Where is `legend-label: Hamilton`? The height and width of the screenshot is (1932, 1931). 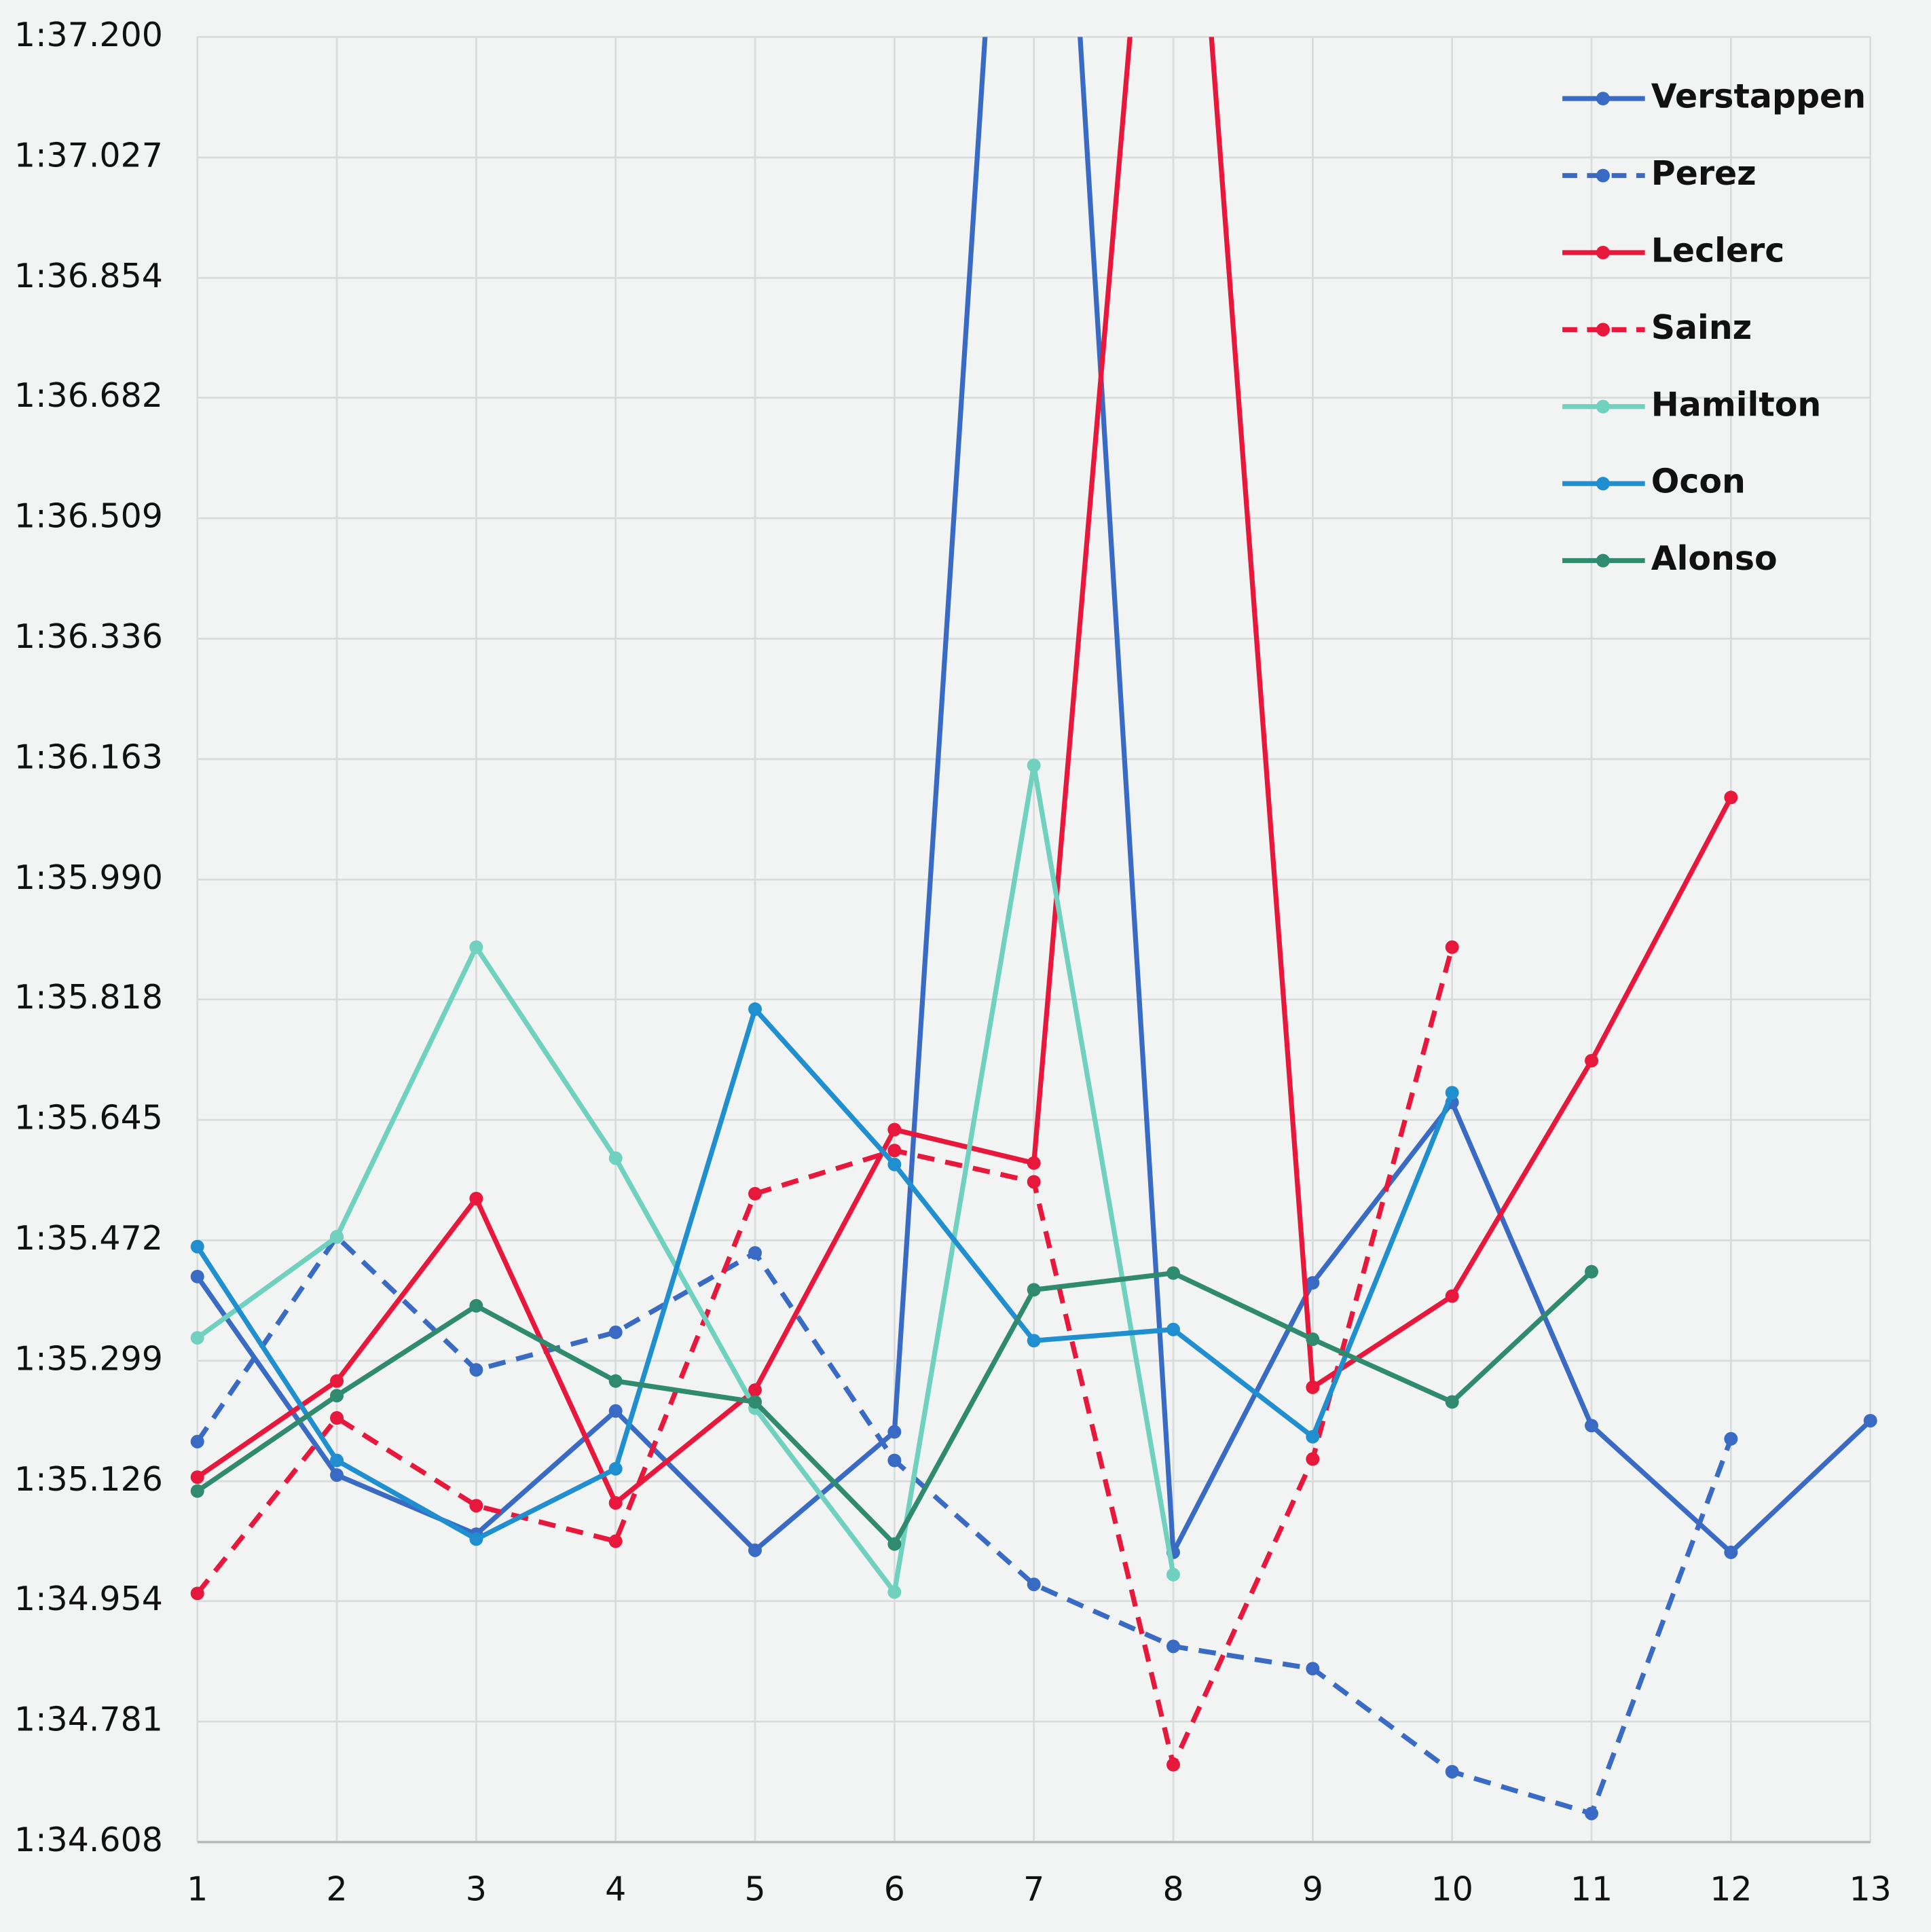 legend-label: Hamilton is located at coordinates (1737, 404).